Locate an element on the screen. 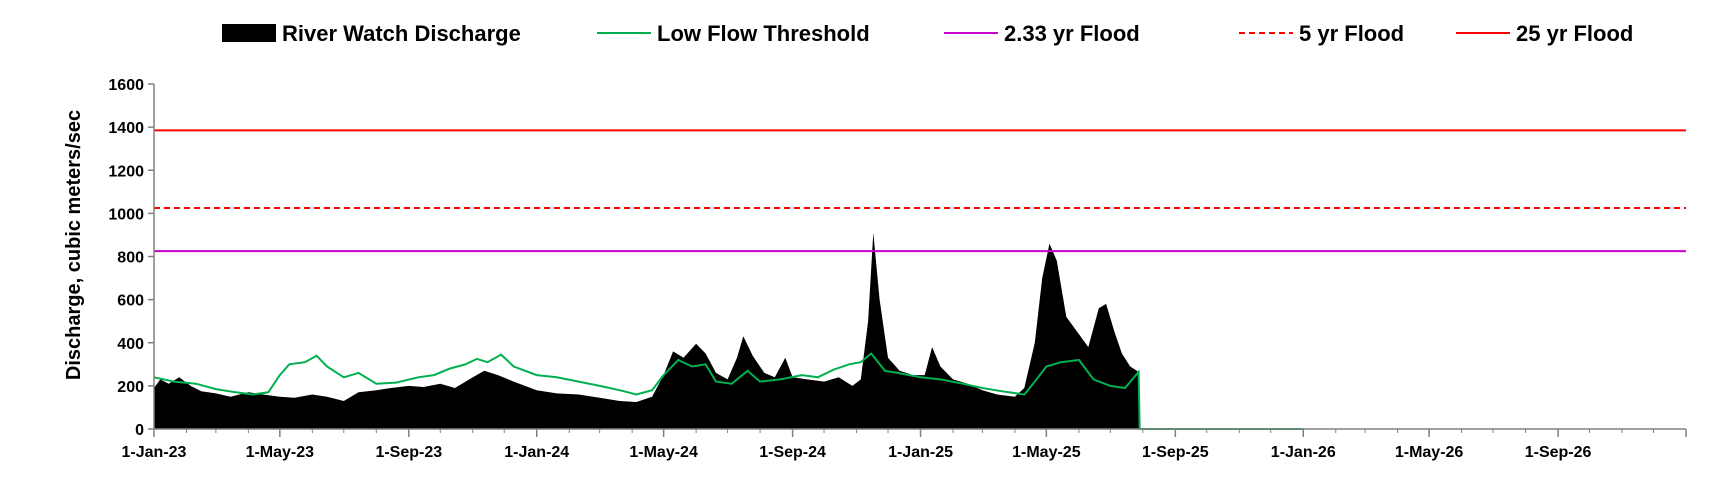 This screenshot has width=1727, height=481. y-tick-label: 1200 is located at coordinates (126, 171).